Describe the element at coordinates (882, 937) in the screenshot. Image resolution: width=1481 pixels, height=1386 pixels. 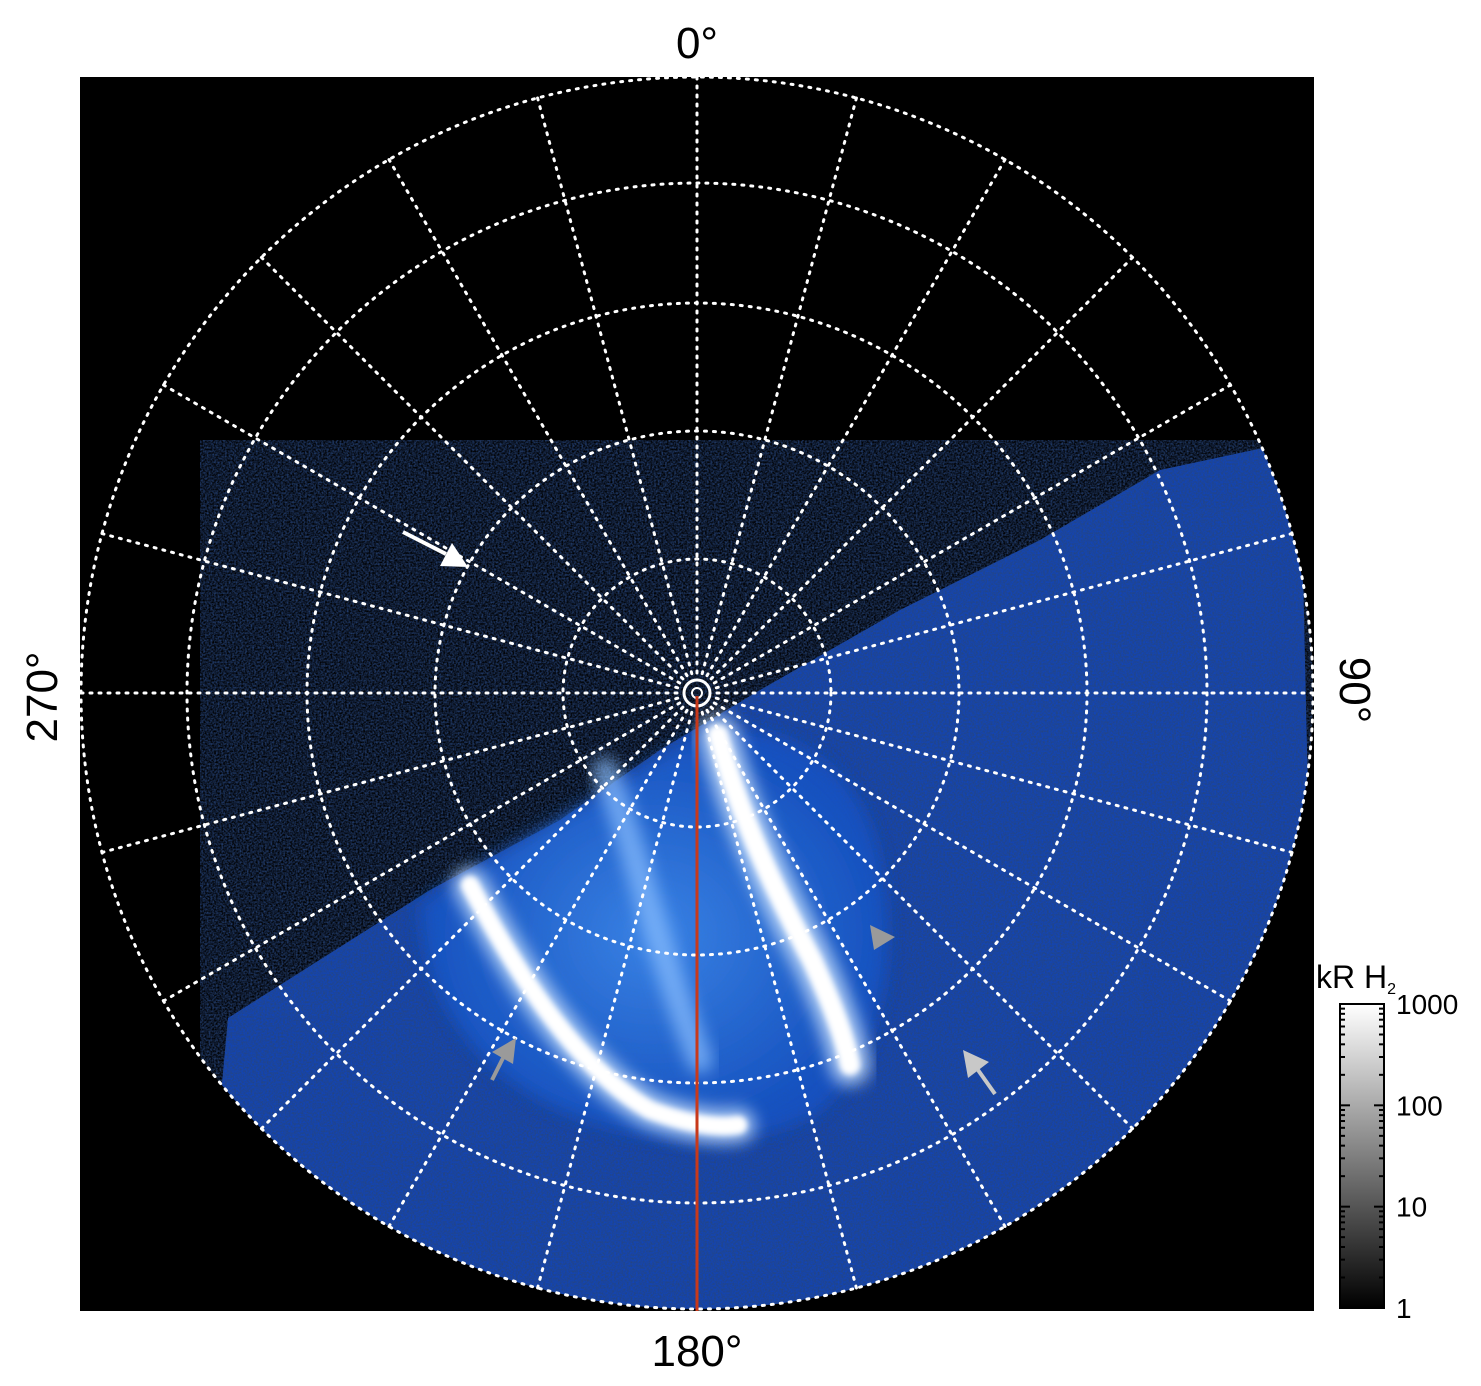
I see `grey-arrowhead-right` at that location.